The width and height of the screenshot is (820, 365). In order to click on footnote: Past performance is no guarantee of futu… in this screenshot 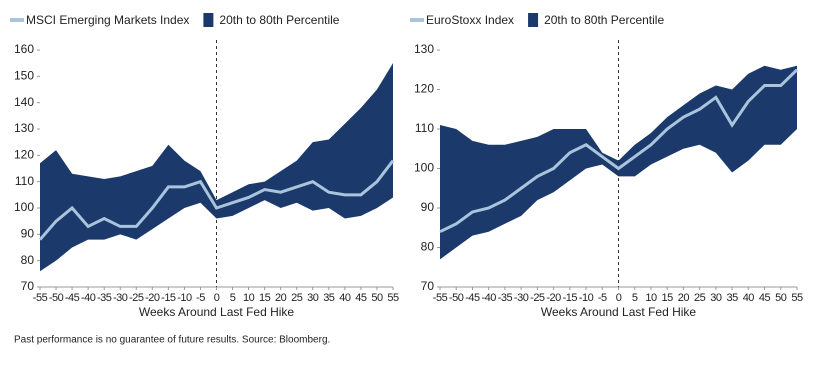, I will do `click(172, 340)`.